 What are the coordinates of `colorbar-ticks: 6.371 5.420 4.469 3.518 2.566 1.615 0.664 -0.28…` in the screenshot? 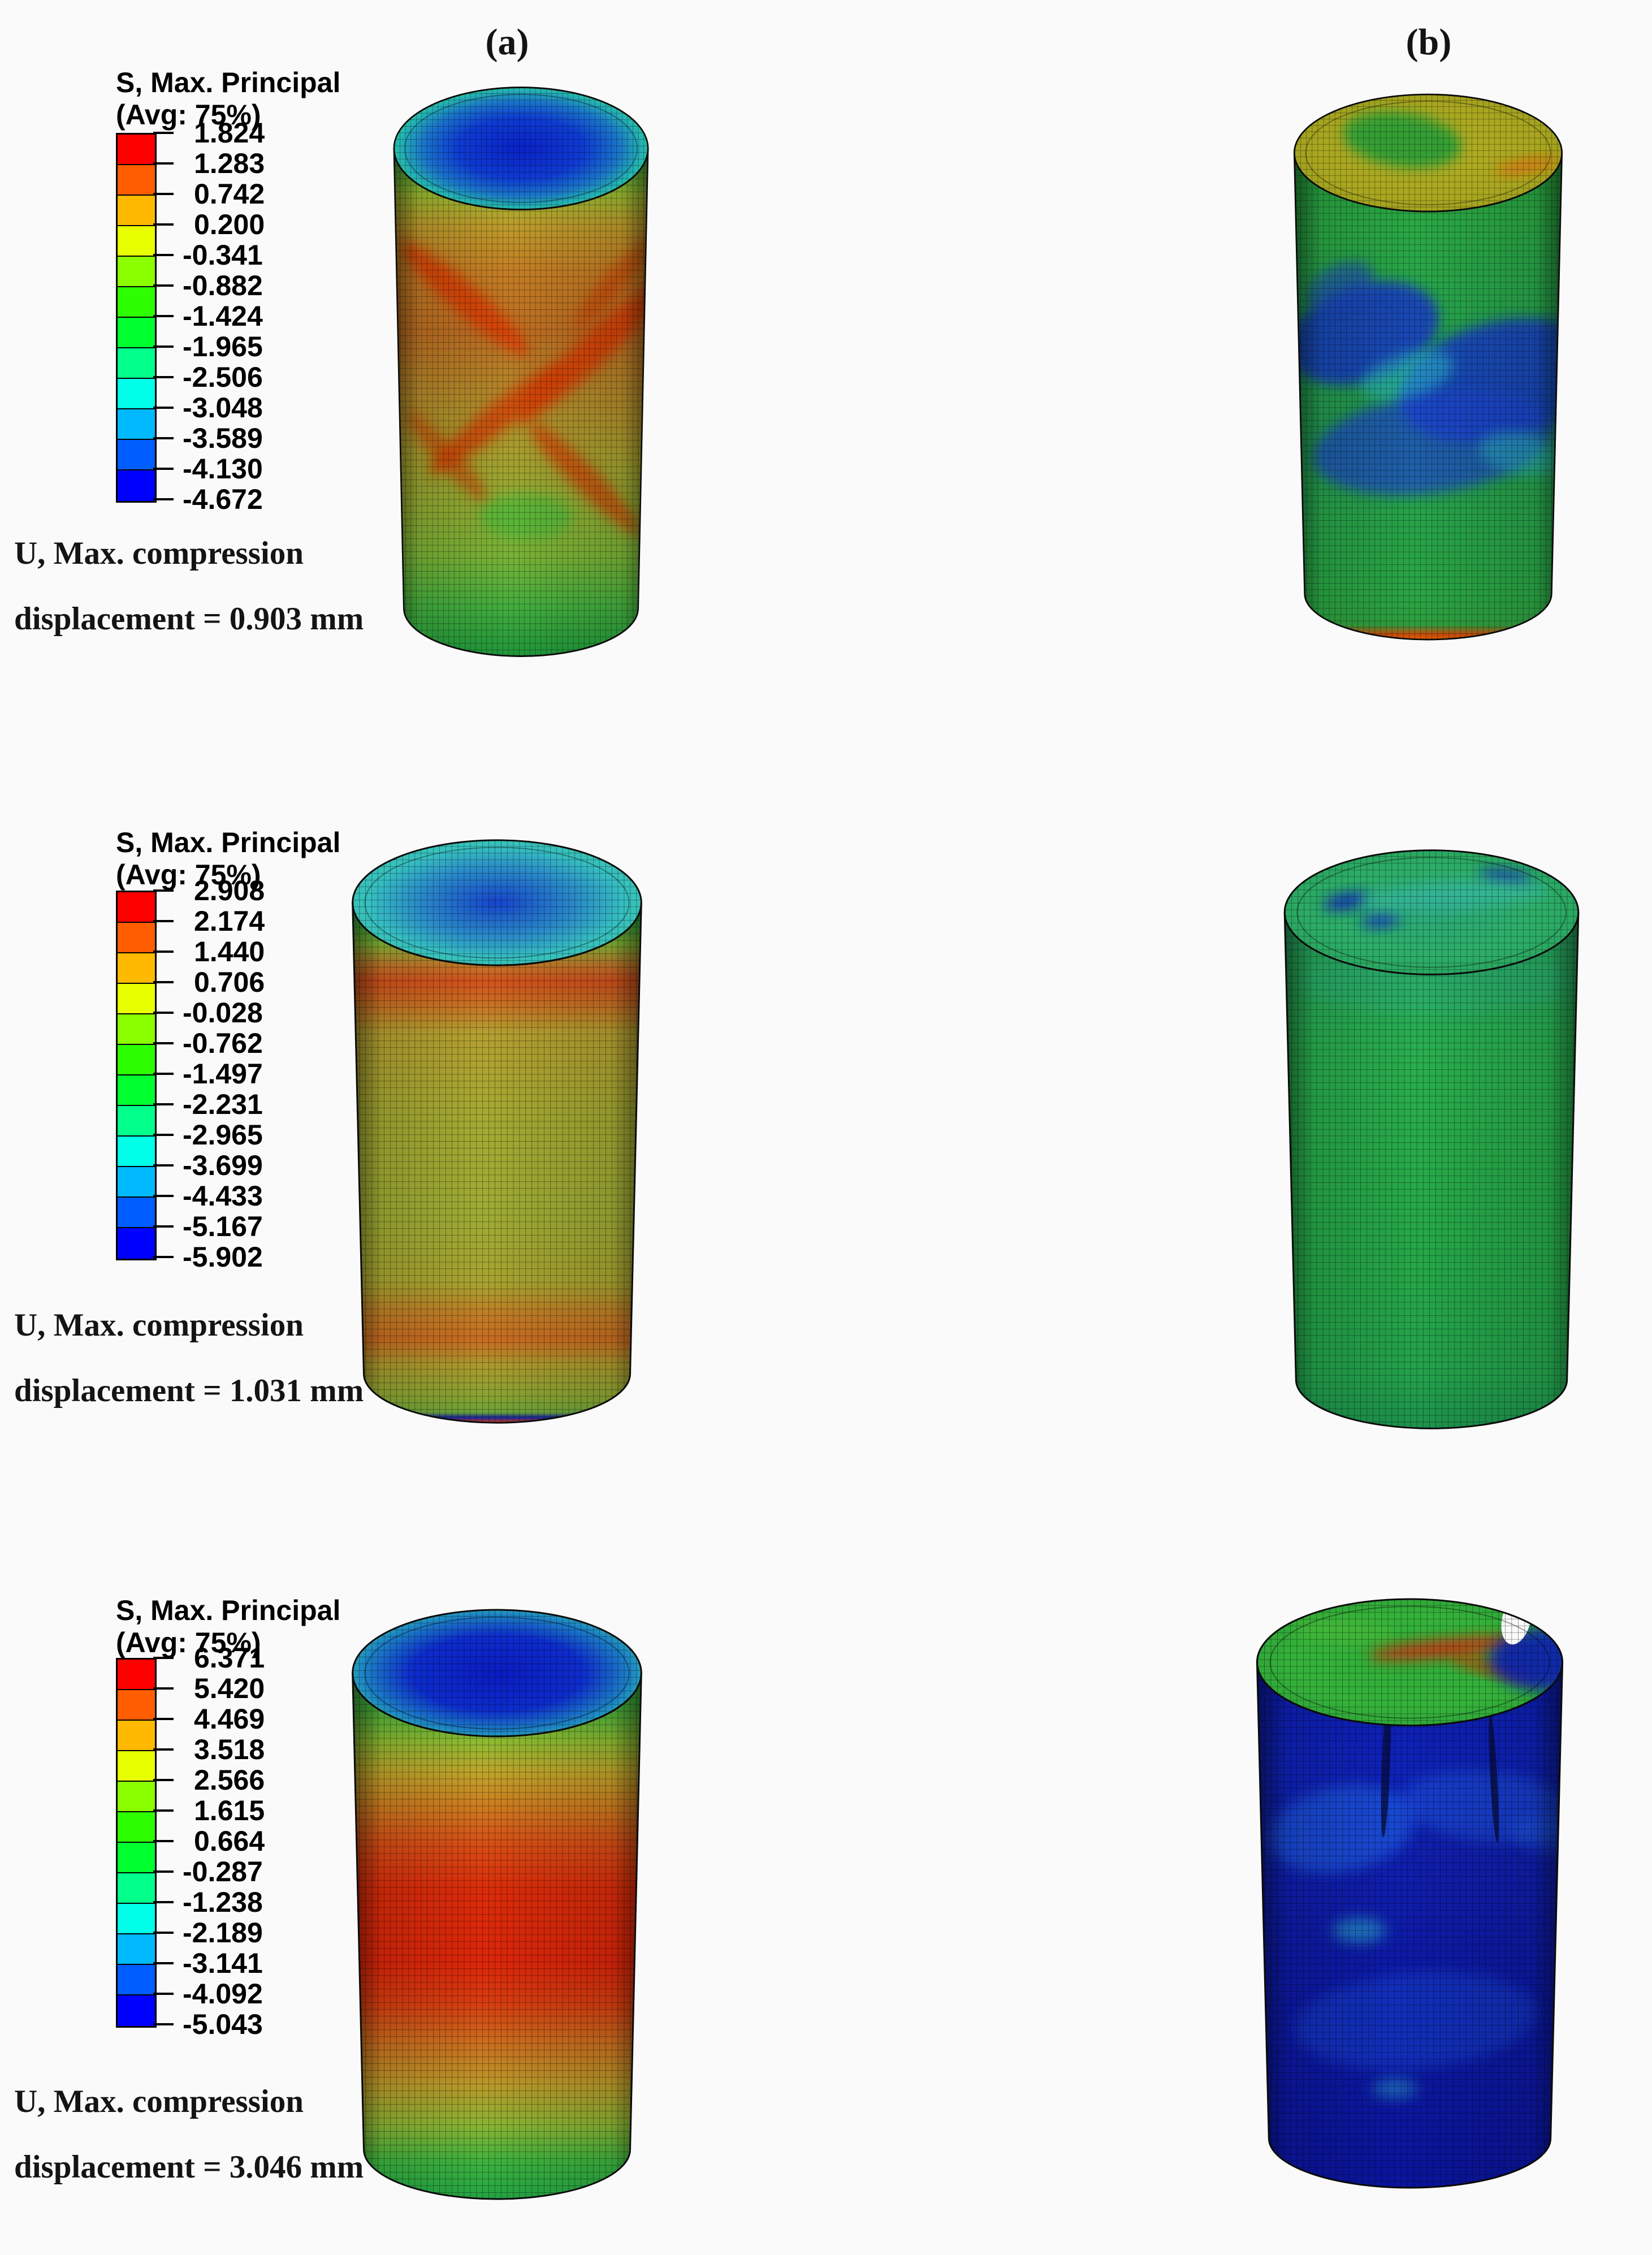 It's located at (243, 1841).